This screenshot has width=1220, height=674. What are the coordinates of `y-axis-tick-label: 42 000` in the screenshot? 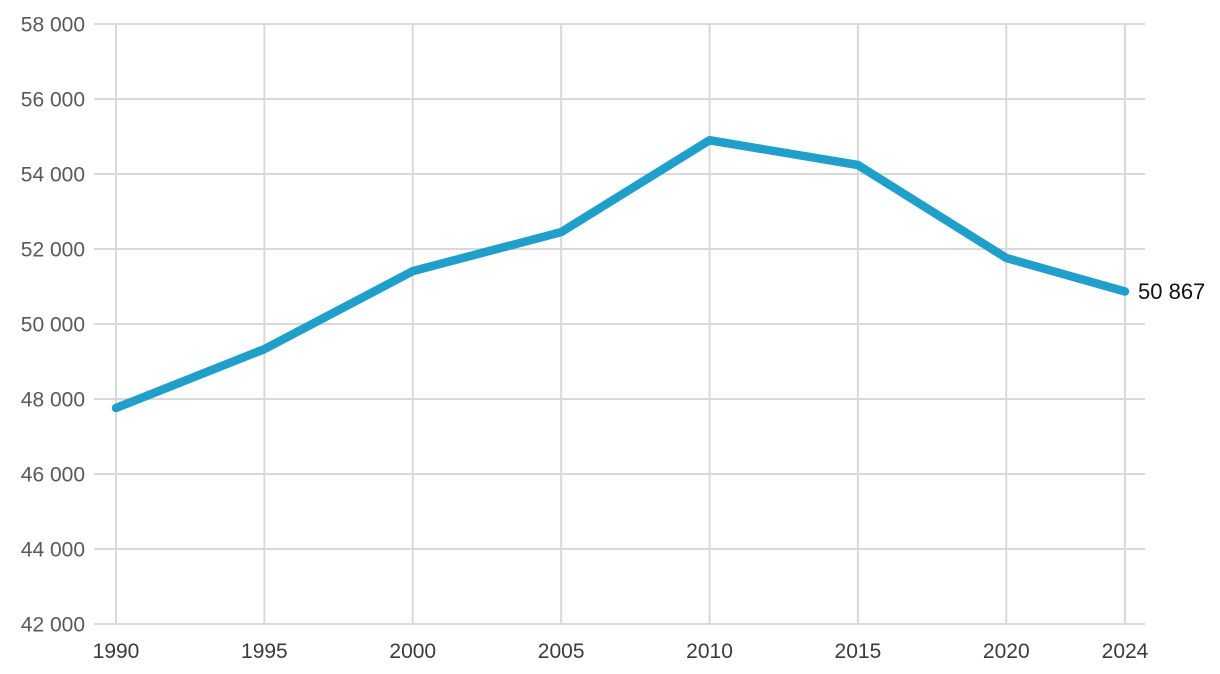 It's located at (53, 625).